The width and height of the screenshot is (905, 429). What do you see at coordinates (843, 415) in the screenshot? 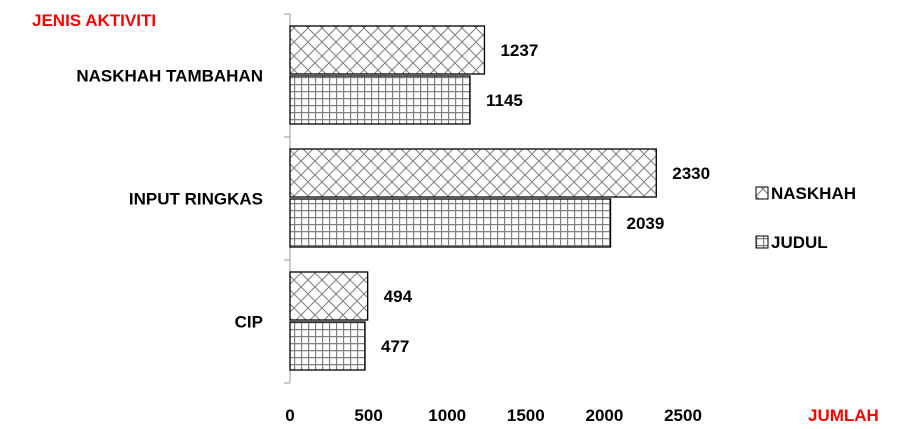
I see `x-axis-title: JUMLAH` at bounding box center [843, 415].